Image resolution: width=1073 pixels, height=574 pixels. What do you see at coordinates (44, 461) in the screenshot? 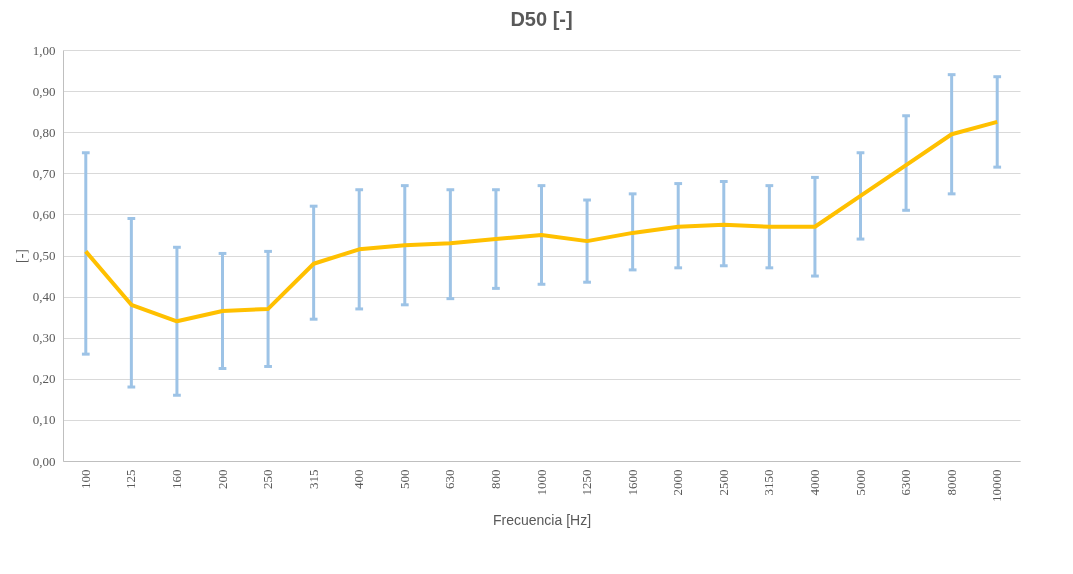
I see `y-tick-label: 0,00` at bounding box center [44, 461].